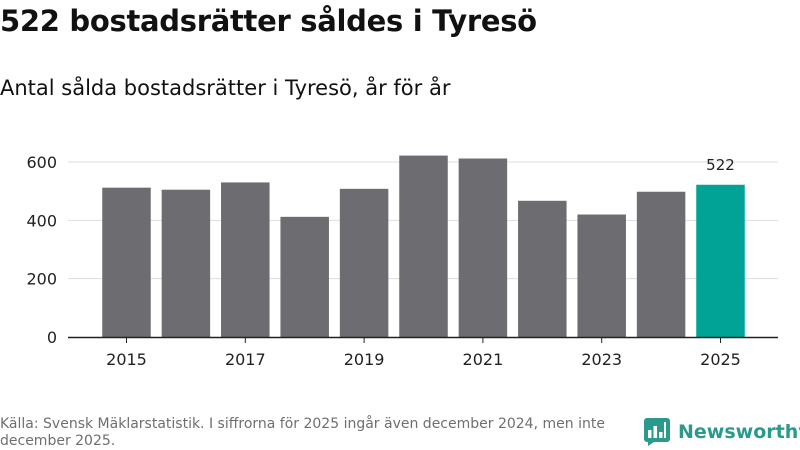 The image size is (800, 450). Describe the element at coordinates (739, 432) in the screenshot. I see `logo-text: Newsworthy` at that location.